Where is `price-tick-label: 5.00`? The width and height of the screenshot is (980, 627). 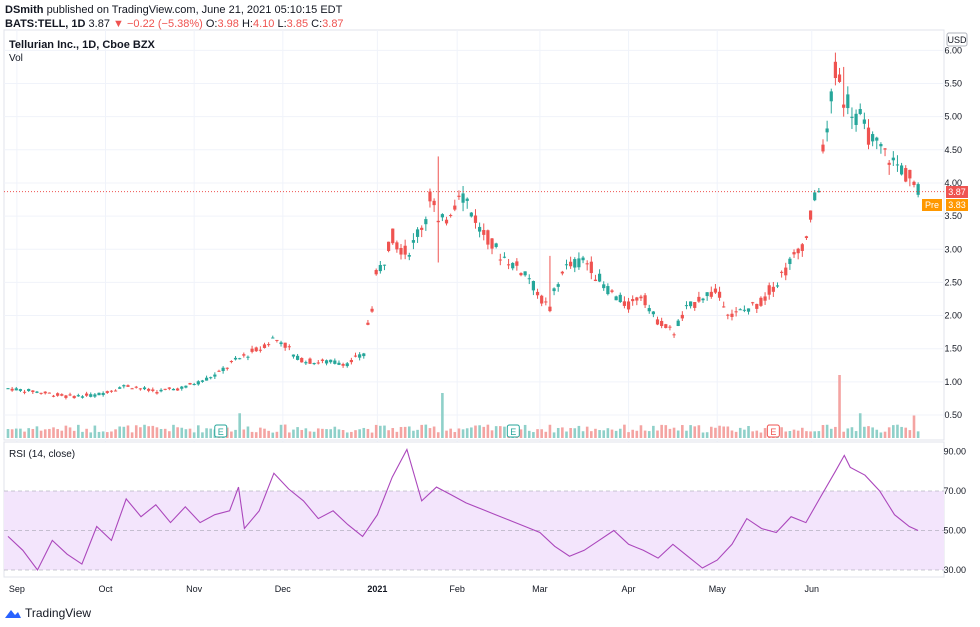
price-tick-label: 5.00 is located at coordinates (953, 117).